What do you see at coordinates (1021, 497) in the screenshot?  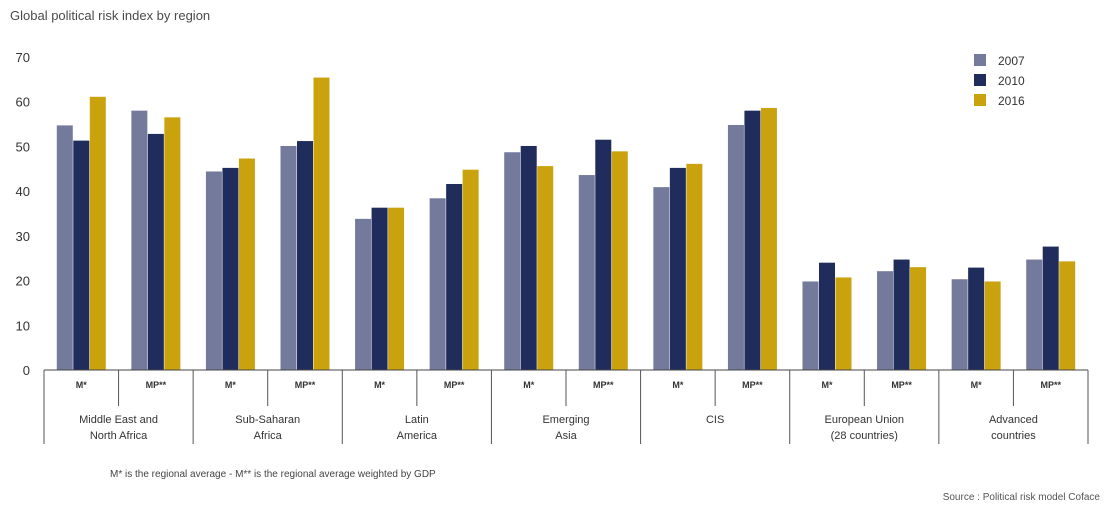 I see `source-note: Source : Political risk model Coface` at bounding box center [1021, 497].